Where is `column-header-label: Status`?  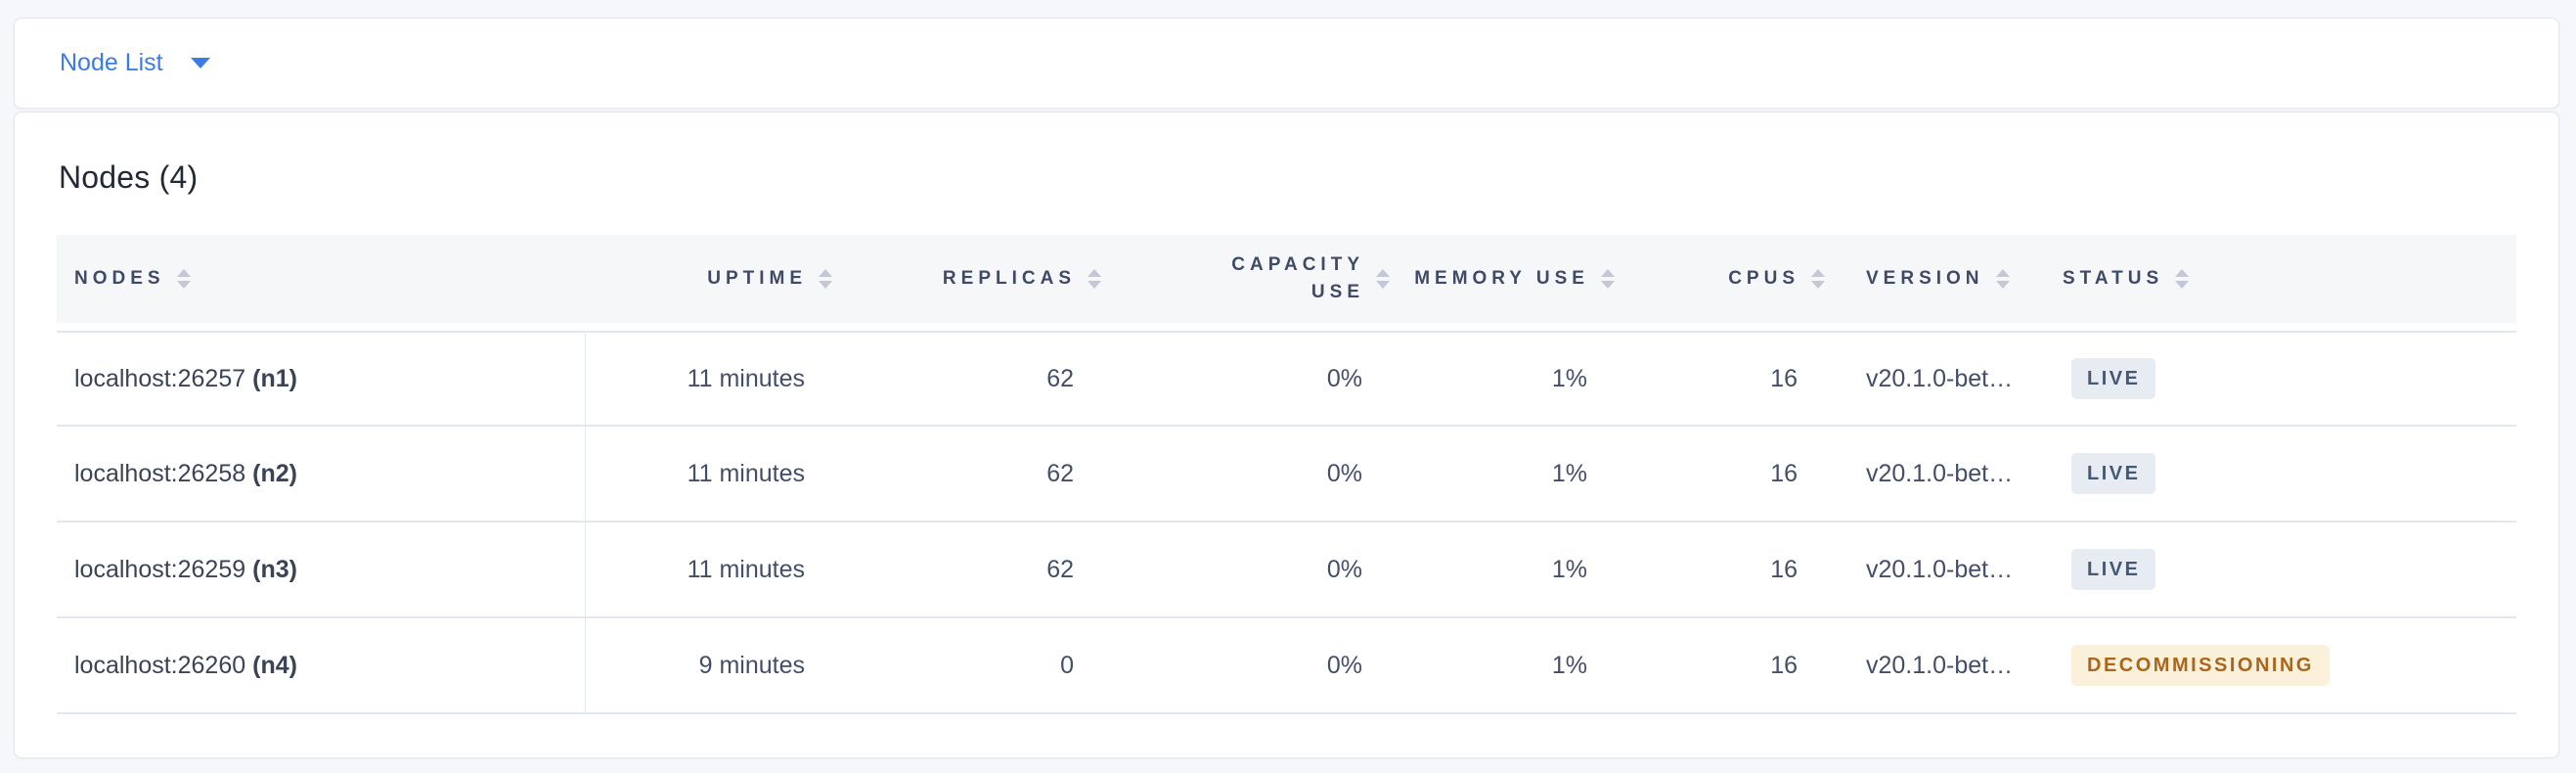
column-header-label: Status is located at coordinates (2114, 279).